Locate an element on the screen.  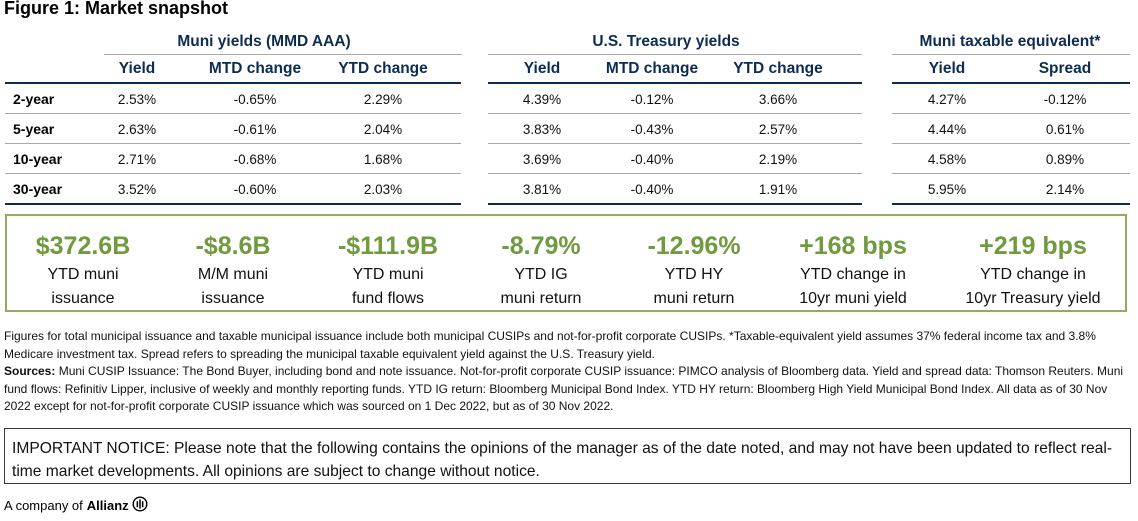
group-underline-muni is located at coordinates (283, 54).